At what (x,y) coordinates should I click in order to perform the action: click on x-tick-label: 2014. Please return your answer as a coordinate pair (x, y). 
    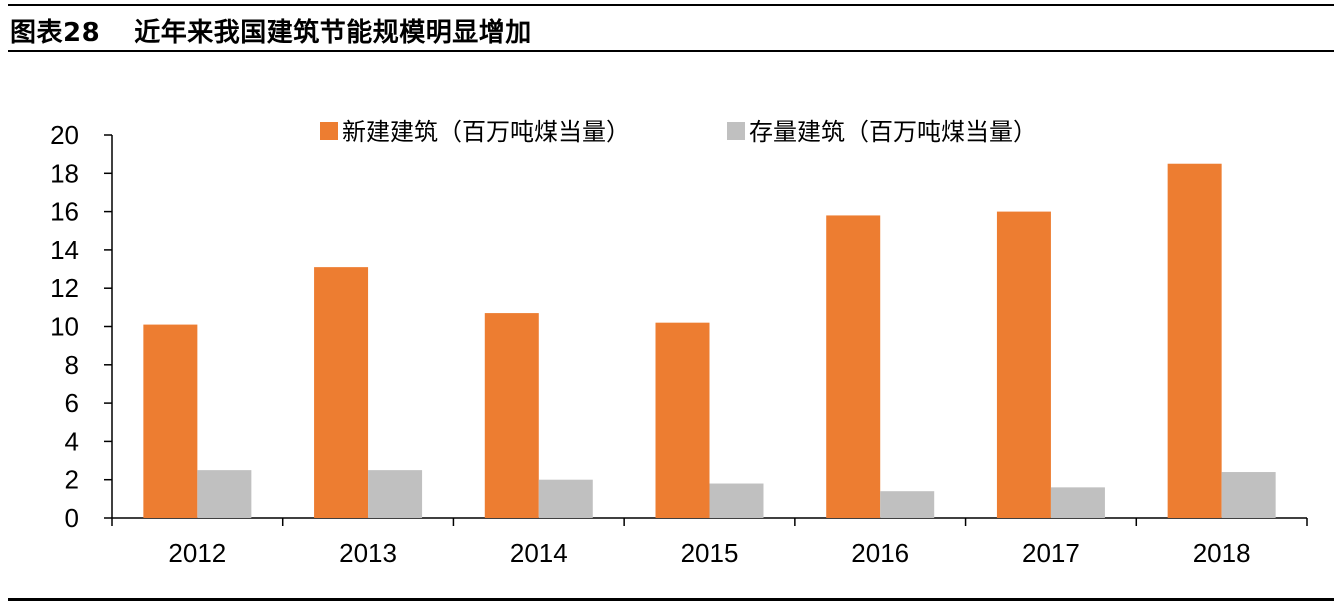
    Looking at the image, I should click on (539, 553).